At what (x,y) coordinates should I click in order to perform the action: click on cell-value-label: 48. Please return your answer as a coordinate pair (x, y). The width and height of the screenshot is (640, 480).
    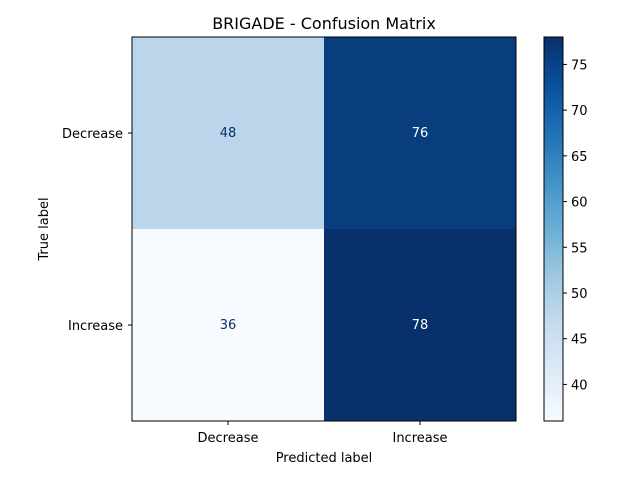
    Looking at the image, I should click on (228, 133).